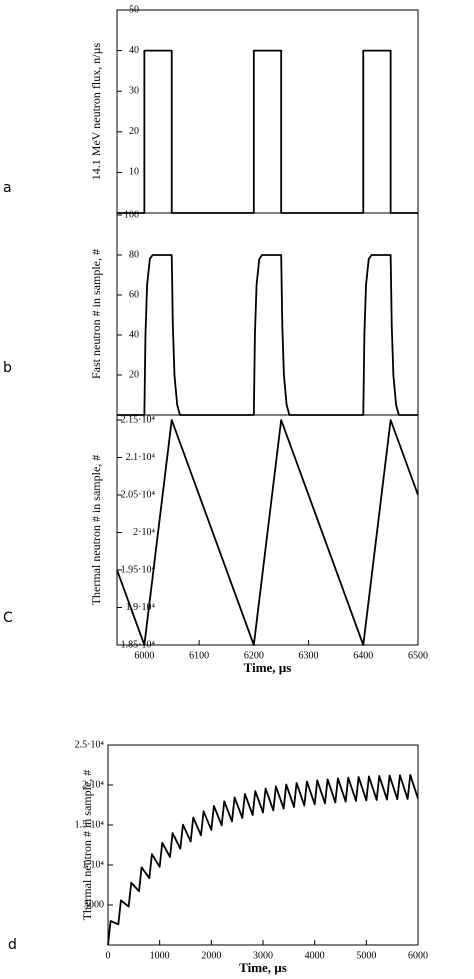 This screenshot has width=474, height=979. Describe the element at coordinates (90, 824) in the screenshot. I see `y-tick-label: 1.5·10⁴` at that location.